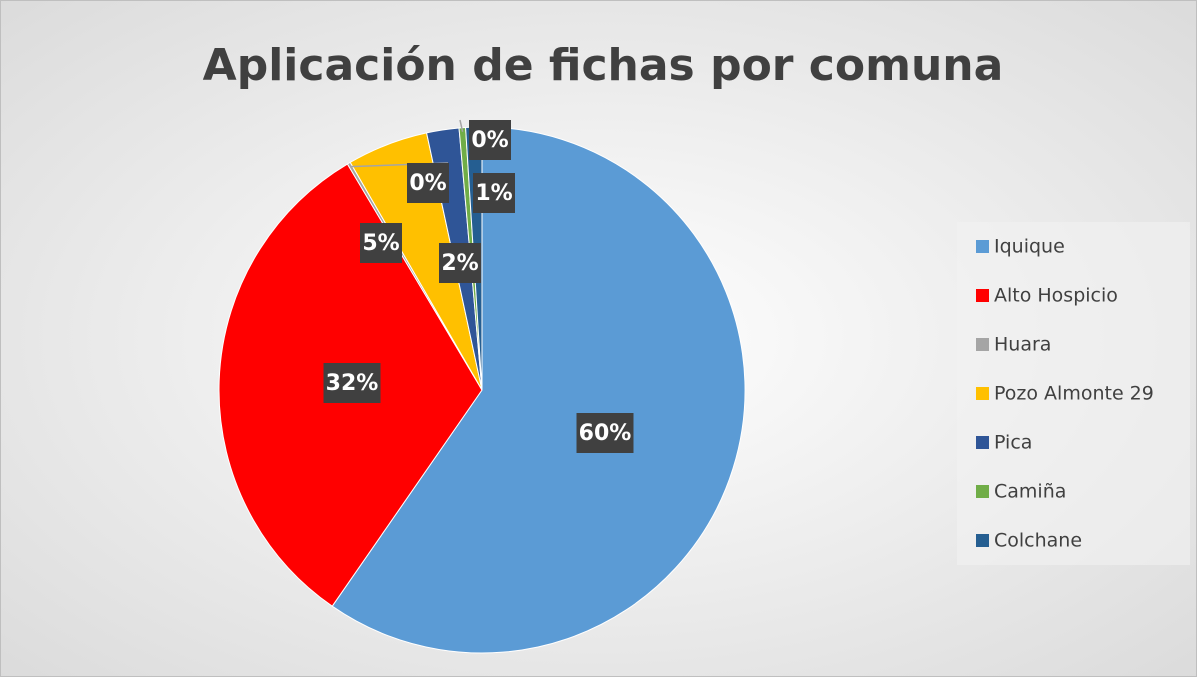  I want to click on leader-line, so click(461, 125).